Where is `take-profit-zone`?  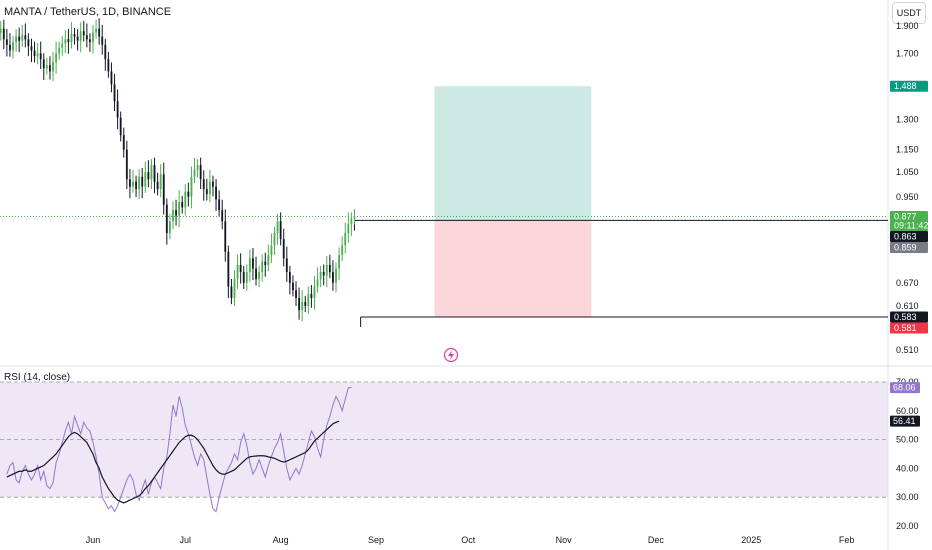
take-profit-zone is located at coordinates (513, 153).